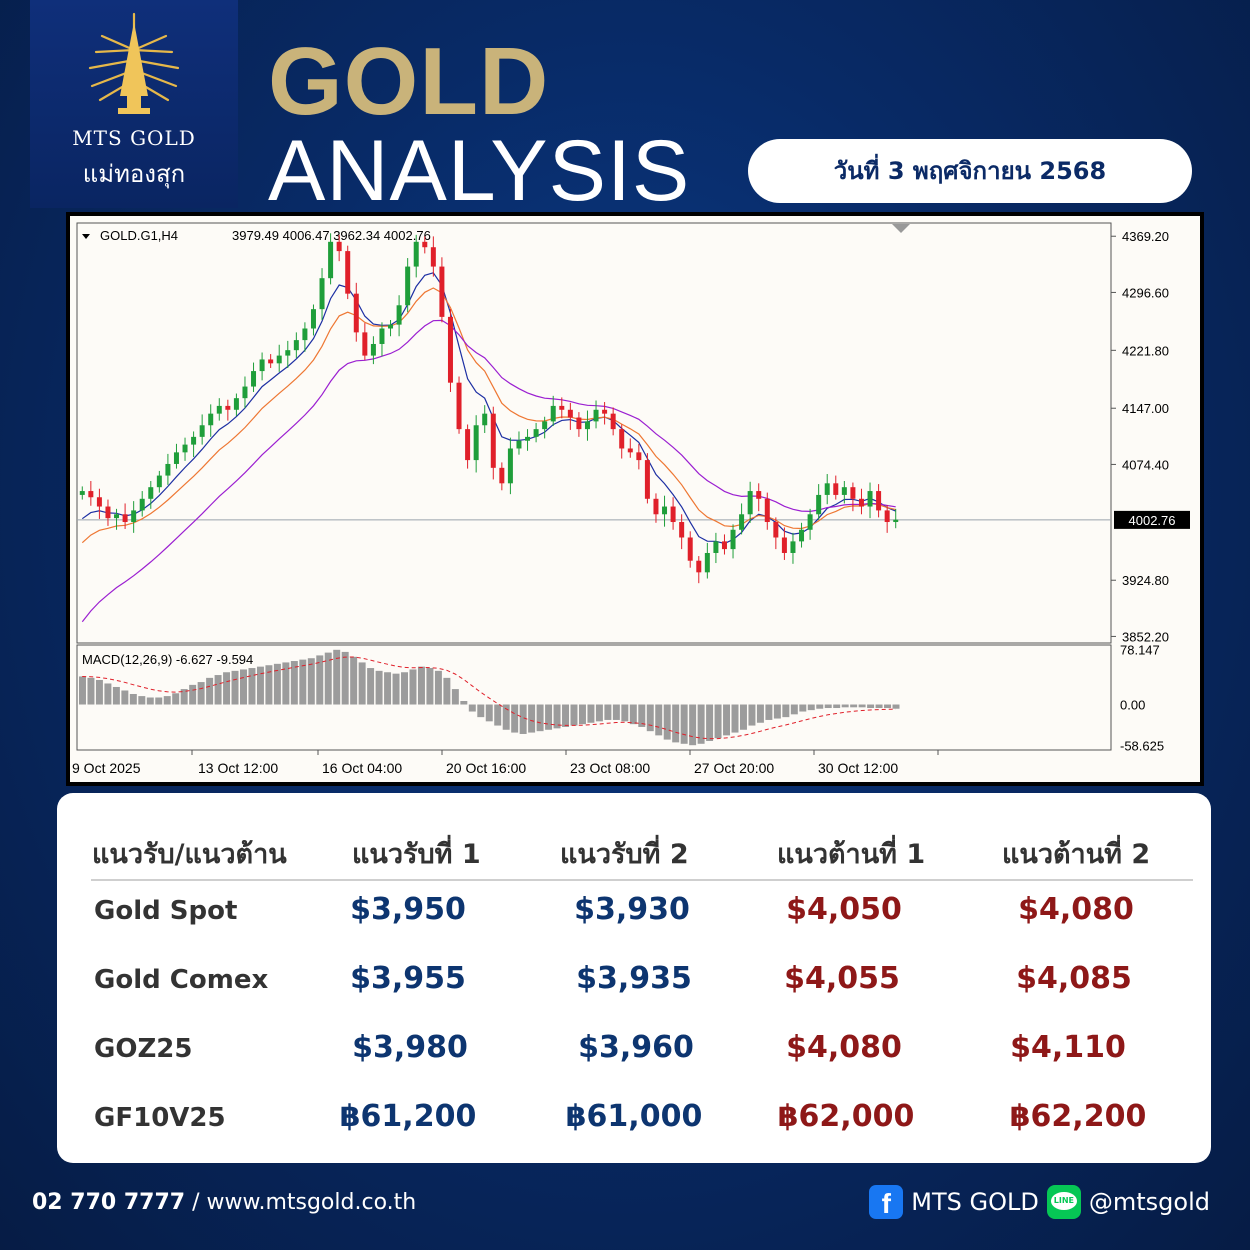 The image size is (1250, 1250). What do you see at coordinates (610, 768) in the screenshot?
I see `time-label: 23 Oct 08:00` at bounding box center [610, 768].